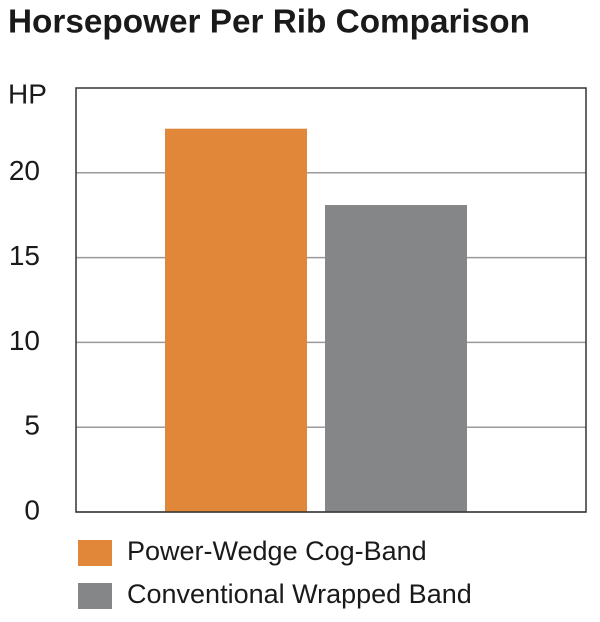  What do you see at coordinates (24, 170) in the screenshot?
I see `y-tick-label: 20` at bounding box center [24, 170].